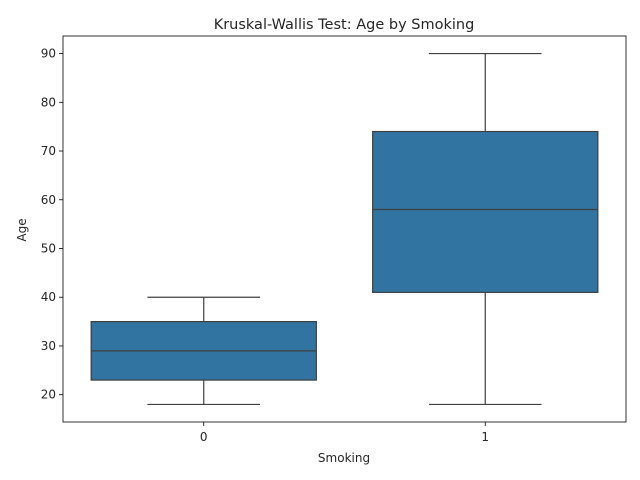 The image size is (640, 480). Describe the element at coordinates (203, 351) in the screenshot. I see `box-group` at that location.